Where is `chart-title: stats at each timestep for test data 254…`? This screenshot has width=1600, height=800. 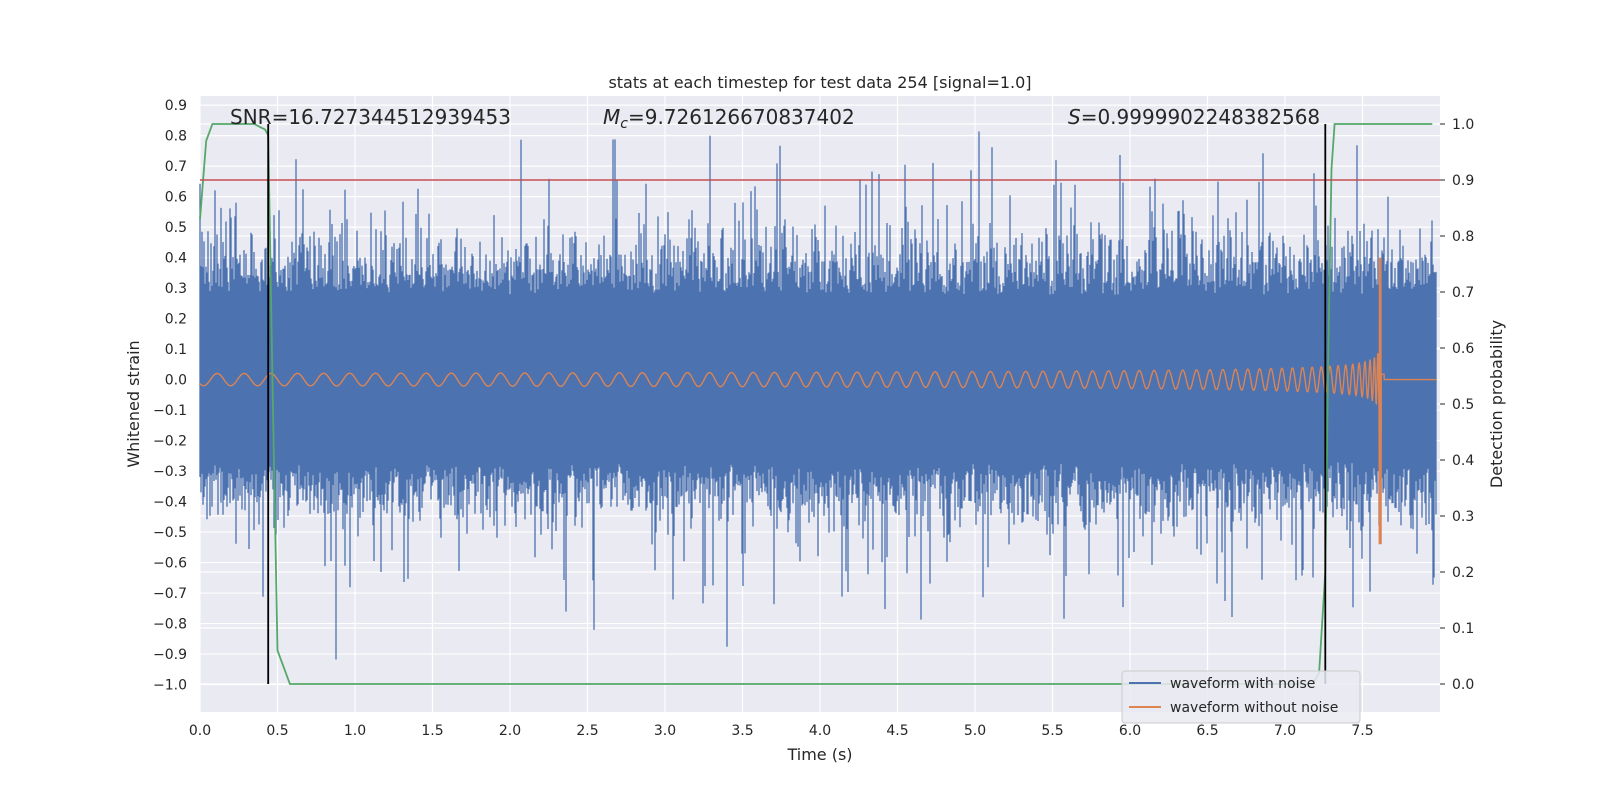
chart-title: stats at each timestep for test data 254… is located at coordinates (819, 82).